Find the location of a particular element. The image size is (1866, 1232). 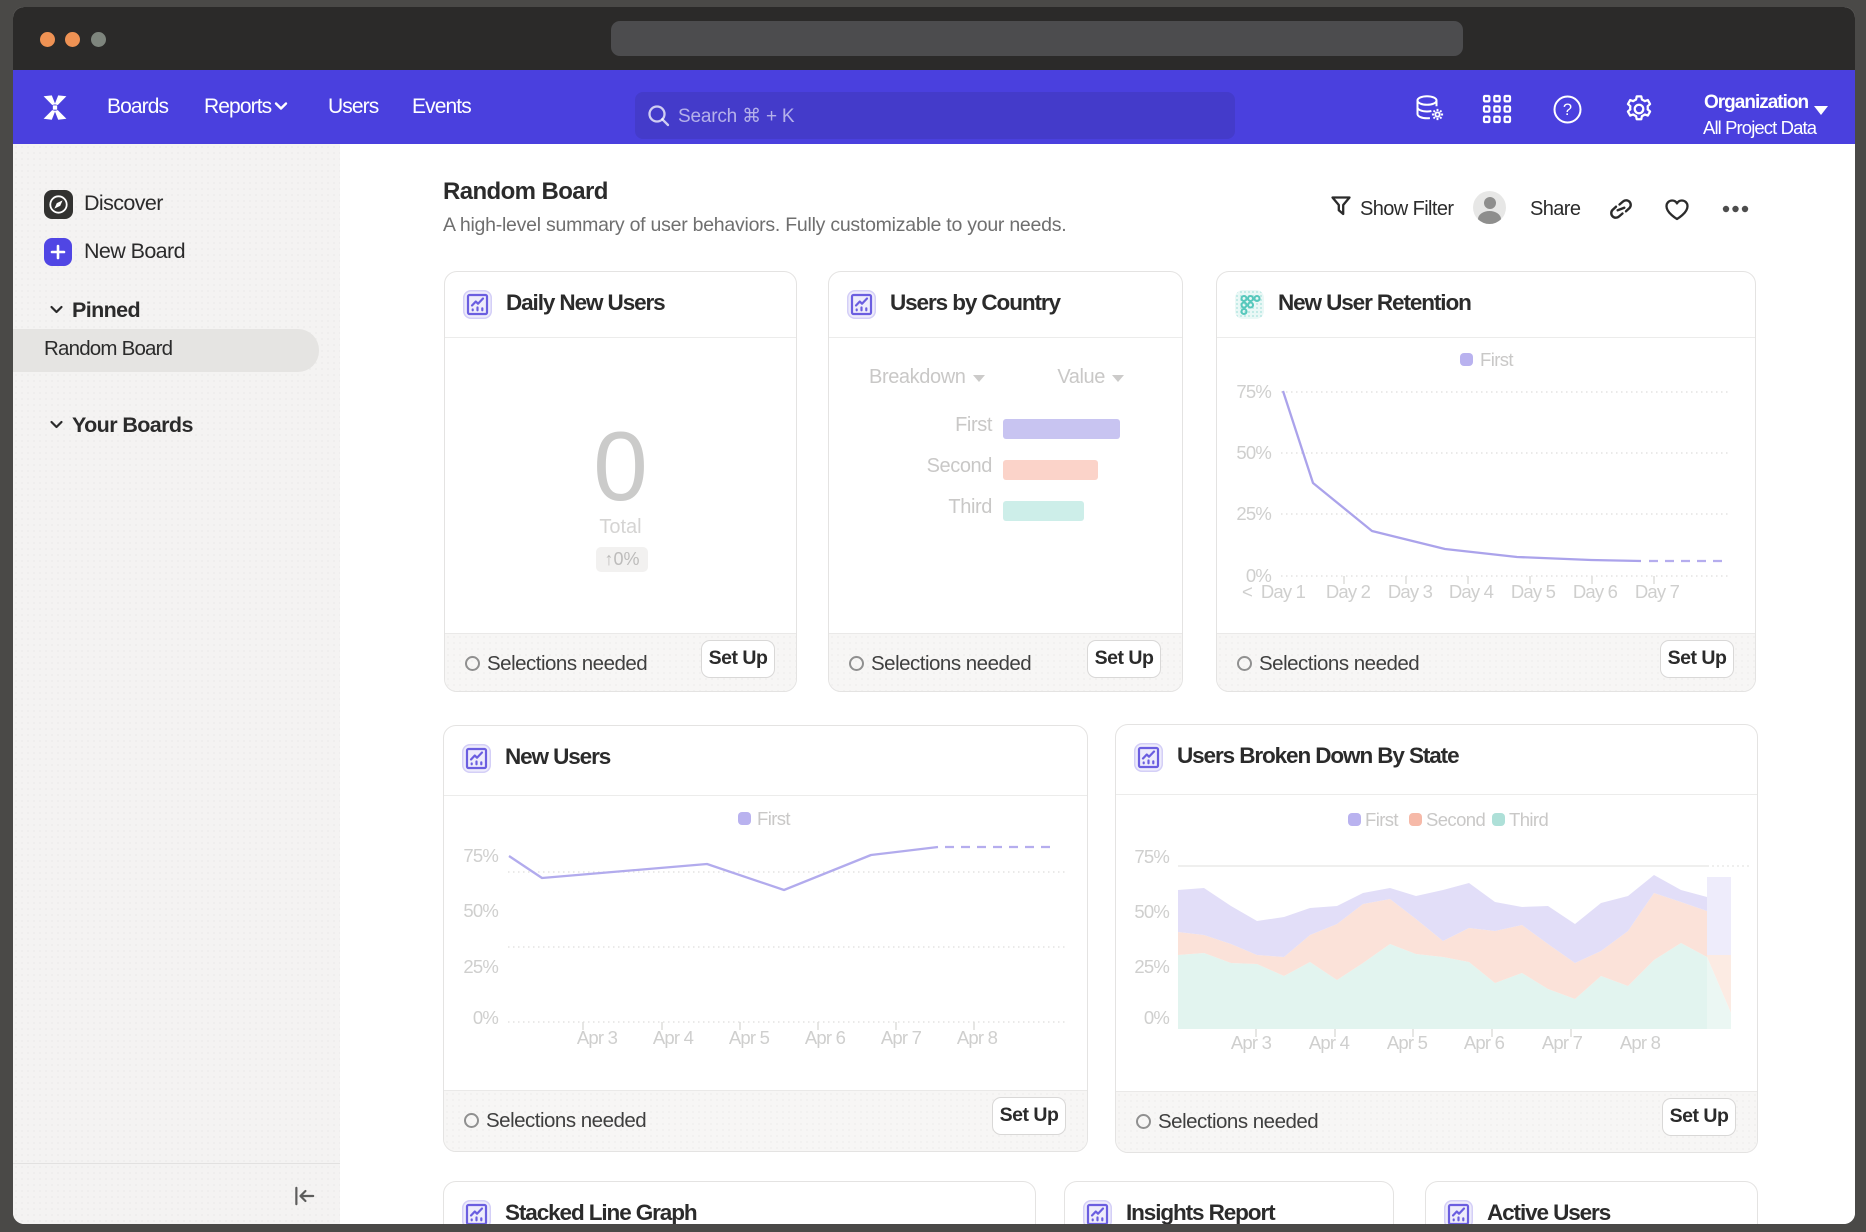

svg-text: Day 5 is located at coordinates (1533, 591).